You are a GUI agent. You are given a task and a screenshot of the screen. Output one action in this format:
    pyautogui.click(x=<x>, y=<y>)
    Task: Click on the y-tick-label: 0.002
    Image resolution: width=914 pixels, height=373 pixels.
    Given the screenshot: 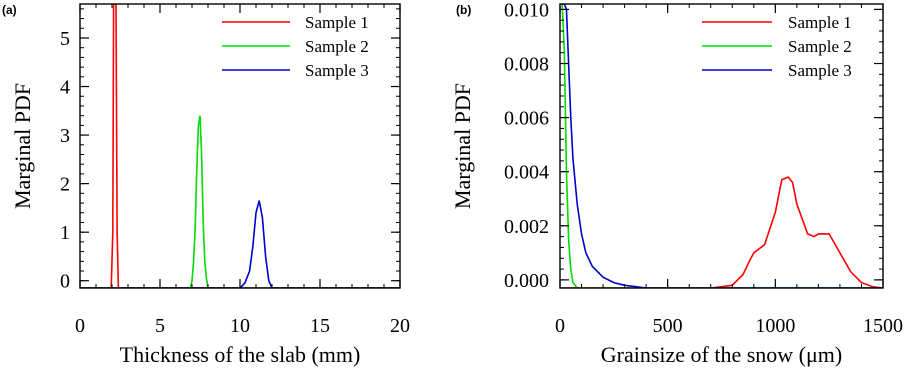 What is the action you would take?
    pyautogui.click(x=526, y=227)
    